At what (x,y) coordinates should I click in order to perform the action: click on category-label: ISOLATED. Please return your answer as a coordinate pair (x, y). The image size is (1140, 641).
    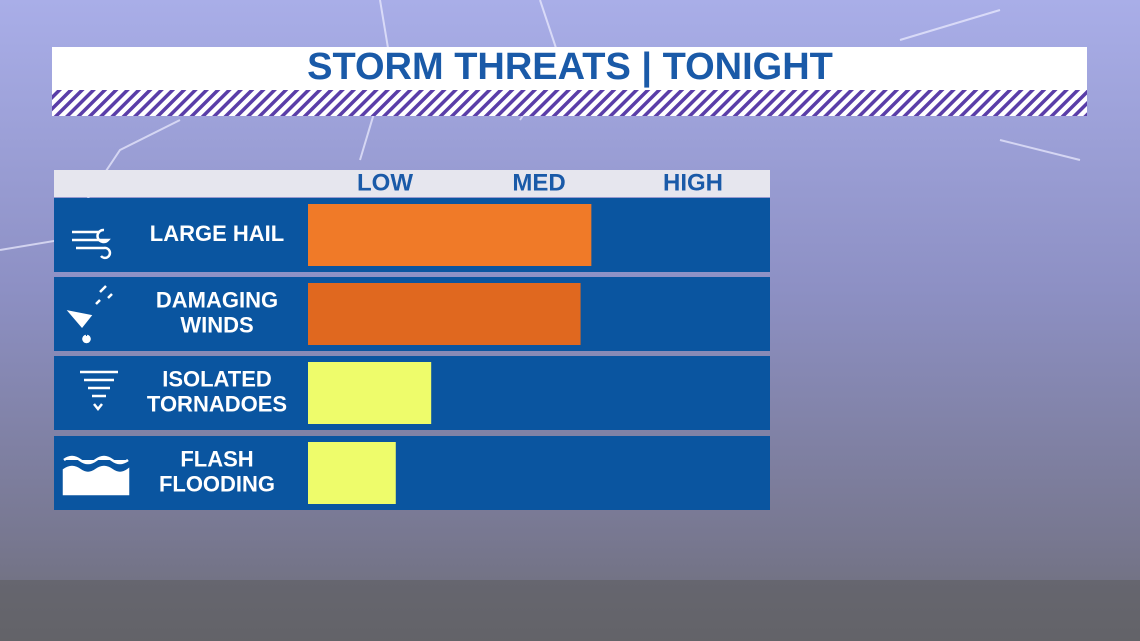
    Looking at the image, I should click on (217, 378).